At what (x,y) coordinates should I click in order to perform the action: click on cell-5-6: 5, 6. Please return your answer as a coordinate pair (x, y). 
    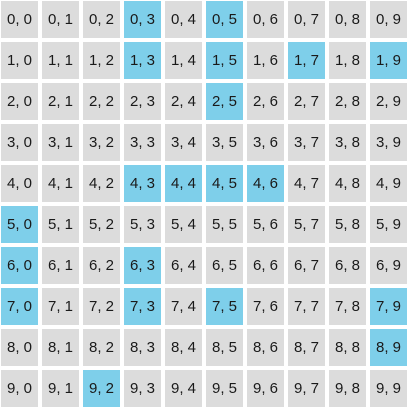
    Looking at the image, I should click on (265, 224).